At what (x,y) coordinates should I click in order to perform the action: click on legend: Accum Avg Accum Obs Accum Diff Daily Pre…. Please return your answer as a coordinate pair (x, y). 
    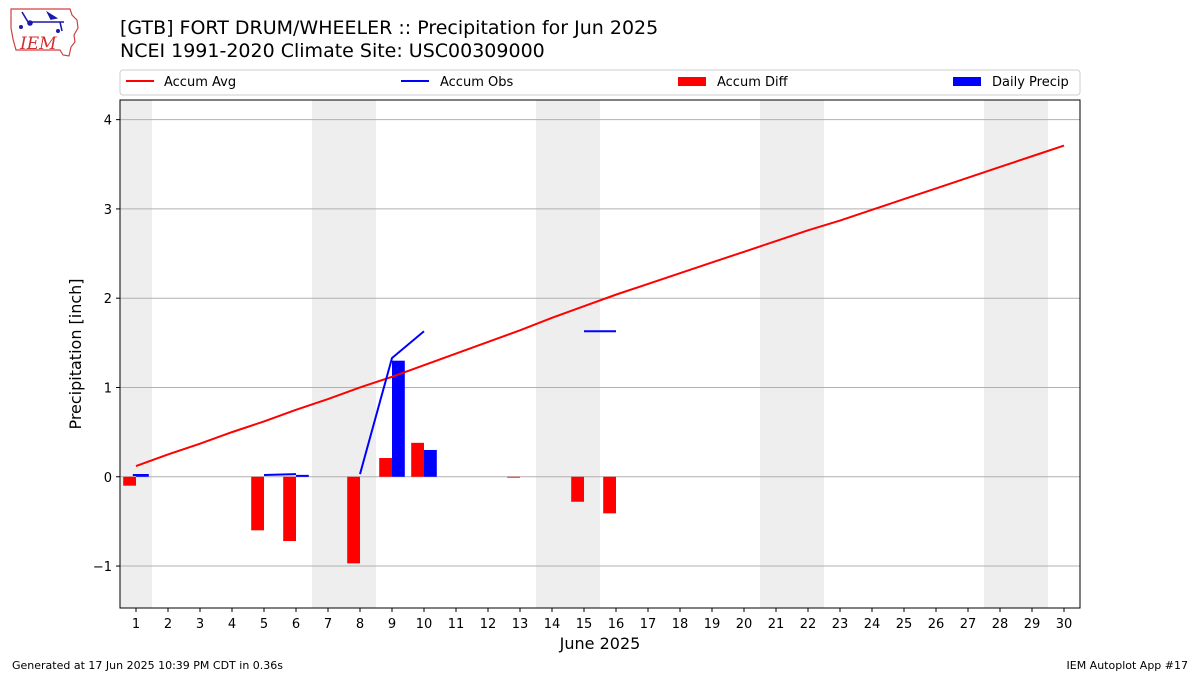
    Looking at the image, I should click on (600, 82).